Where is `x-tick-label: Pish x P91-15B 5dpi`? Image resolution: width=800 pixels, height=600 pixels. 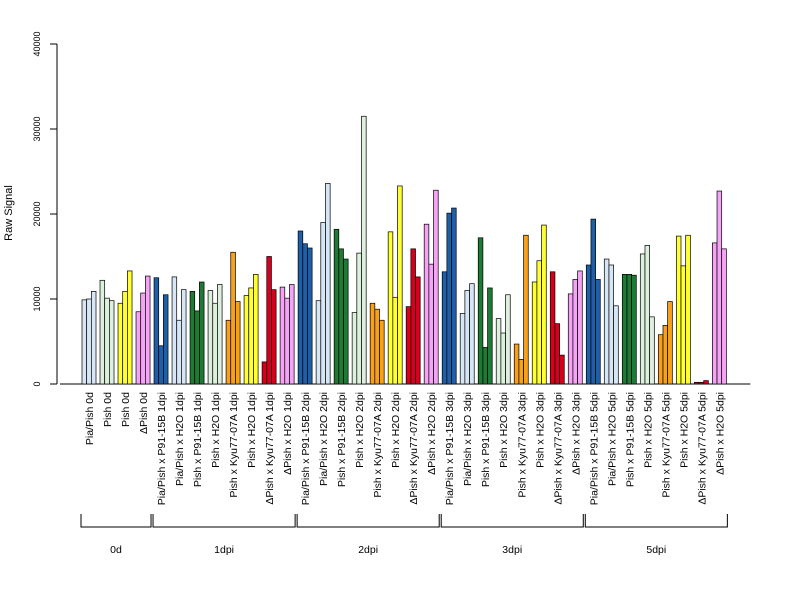 x-tick-label: Pish x P91-15B 5dpi is located at coordinates (630, 439).